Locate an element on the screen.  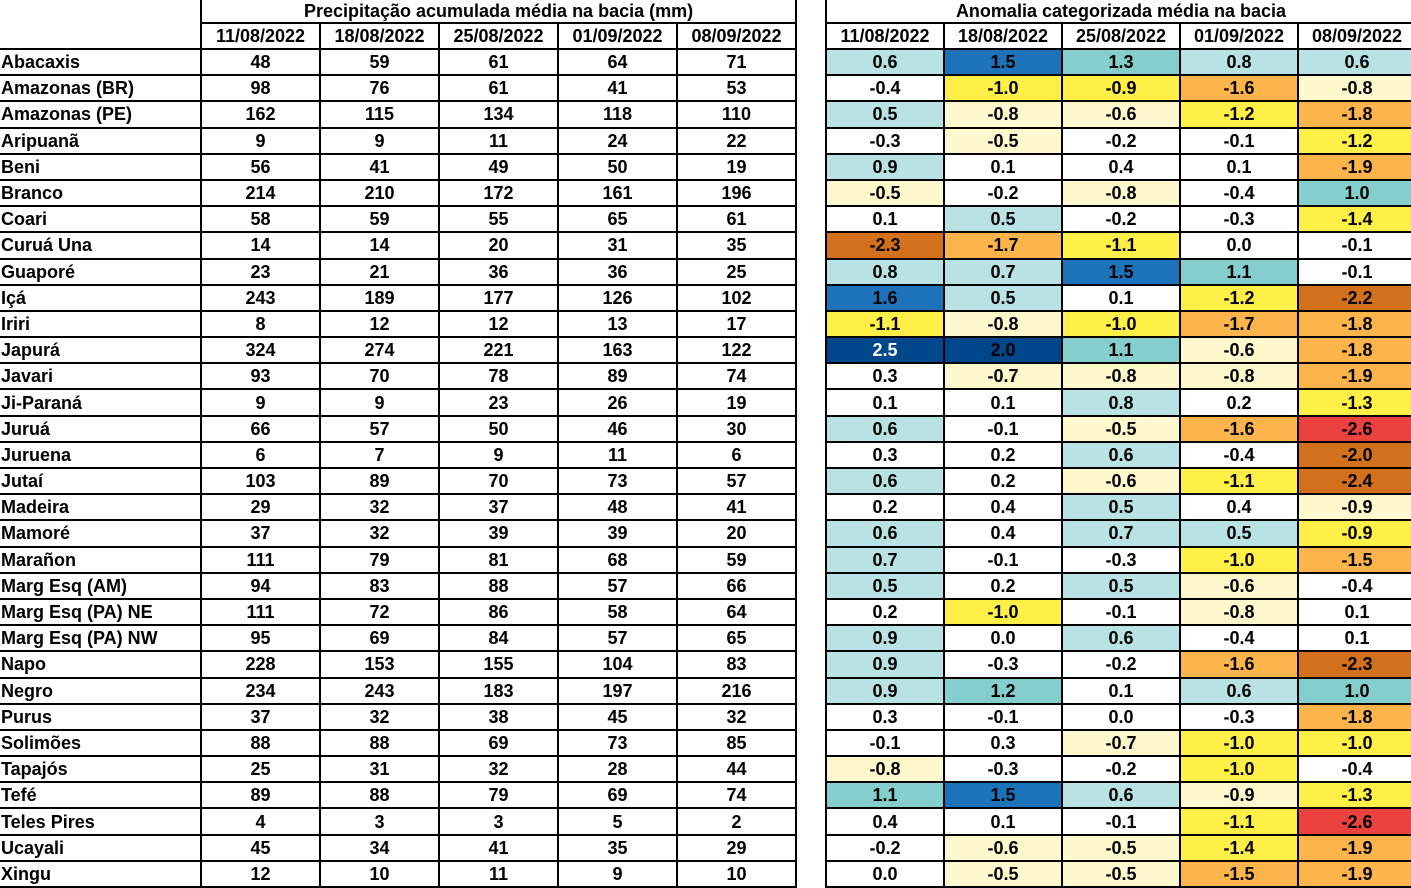
precip-row: Javari 93 70 78 89 74 is located at coordinates (399, 377).